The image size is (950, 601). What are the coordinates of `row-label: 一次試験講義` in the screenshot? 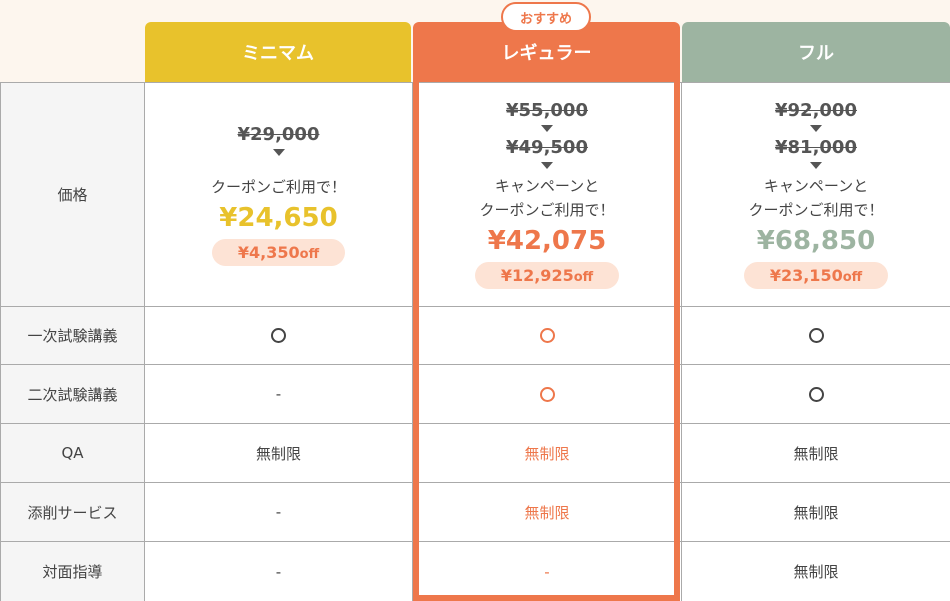 It's located at (72, 335).